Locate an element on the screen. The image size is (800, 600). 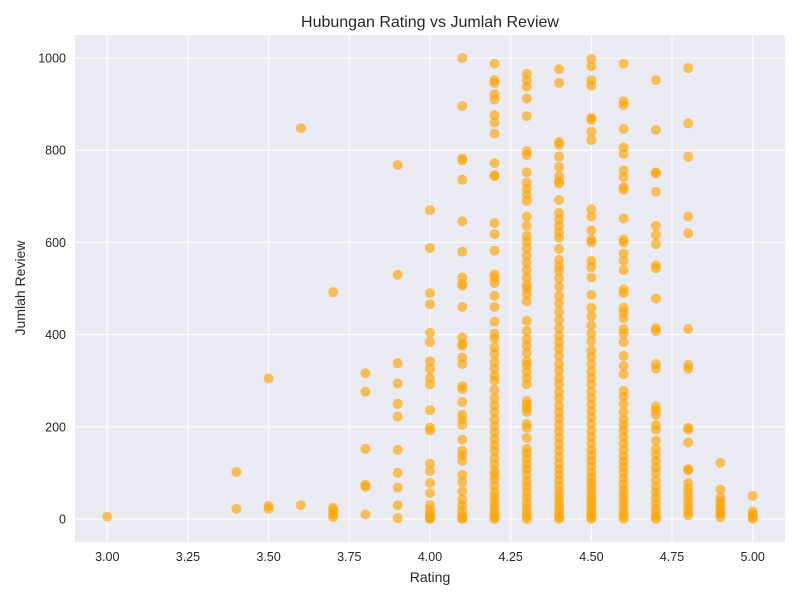
y-tick-label: 400 is located at coordinates (55, 335).